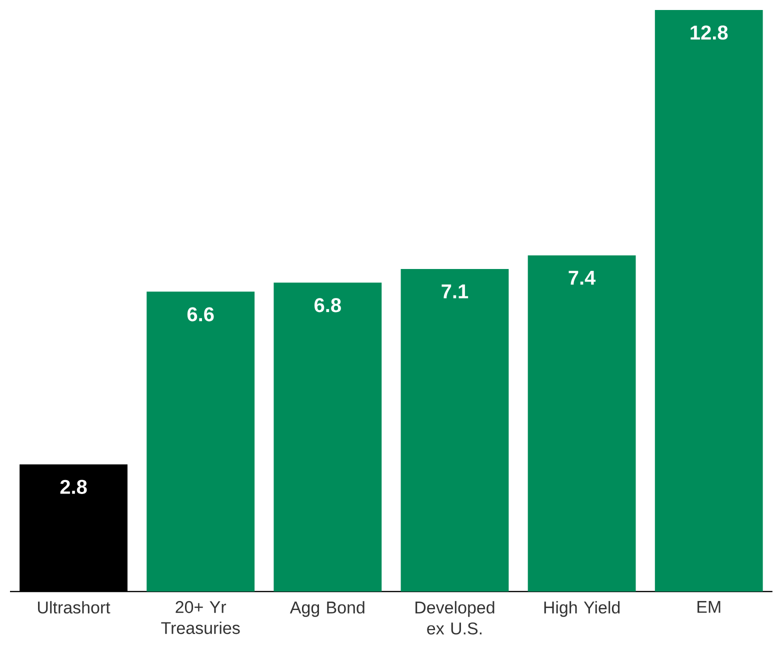 The width and height of the screenshot is (773, 654). Describe the element at coordinates (709, 606) in the screenshot. I see `x-tick-label: EM` at that location.